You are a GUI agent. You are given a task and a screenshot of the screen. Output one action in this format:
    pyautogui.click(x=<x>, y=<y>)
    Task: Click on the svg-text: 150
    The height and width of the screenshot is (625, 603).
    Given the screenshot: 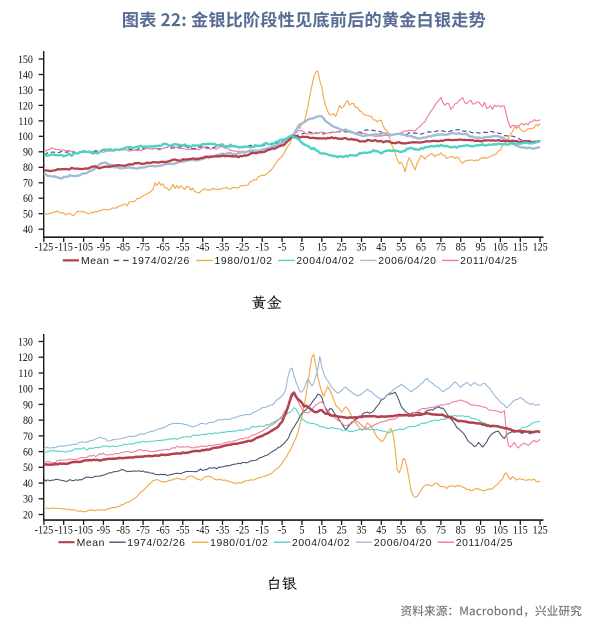 What is the action you would take?
    pyautogui.click(x=25, y=59)
    